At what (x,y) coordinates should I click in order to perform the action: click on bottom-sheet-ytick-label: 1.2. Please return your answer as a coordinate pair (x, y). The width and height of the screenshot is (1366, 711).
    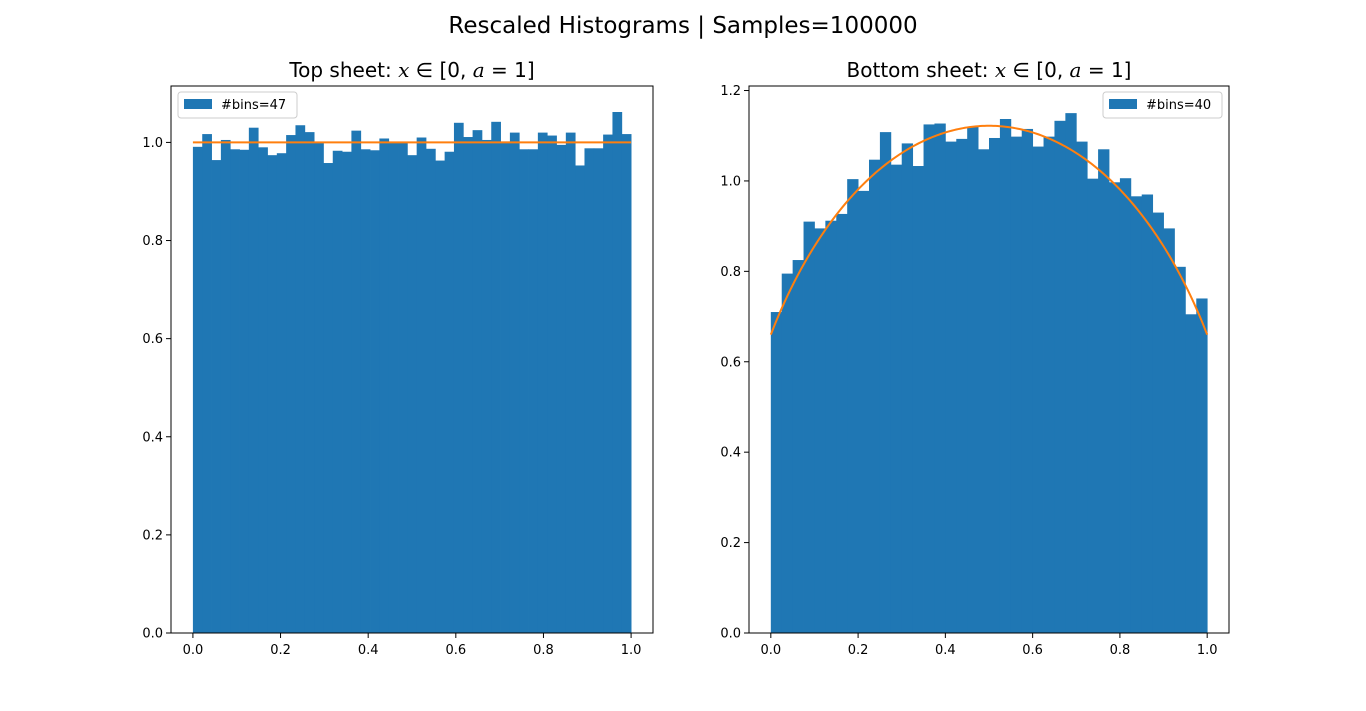
    Looking at the image, I should click on (730, 91).